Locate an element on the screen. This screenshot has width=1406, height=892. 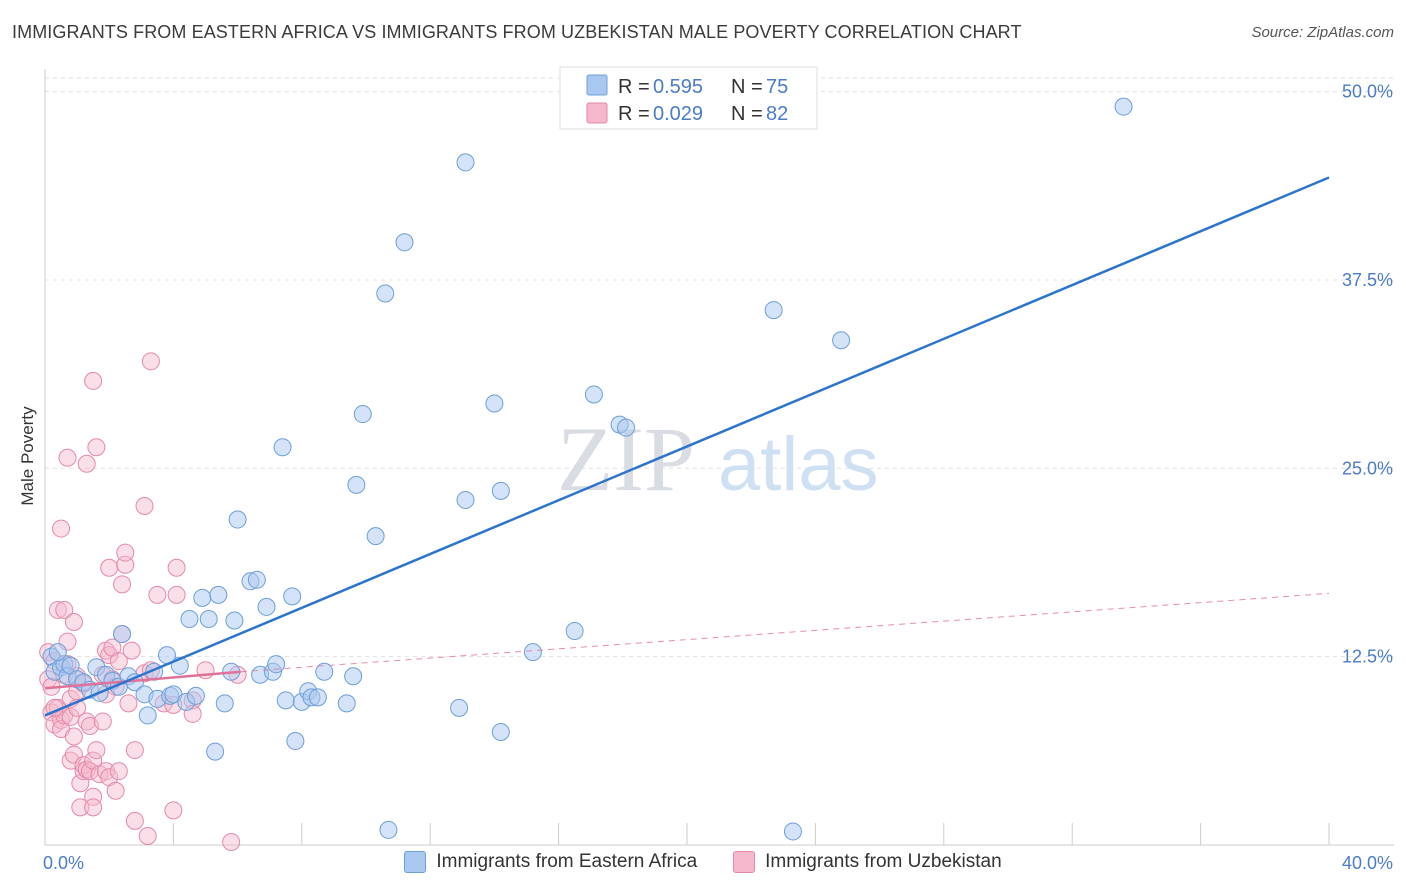
trend-line-uzbekistan-extended is located at coordinates (785, 632).